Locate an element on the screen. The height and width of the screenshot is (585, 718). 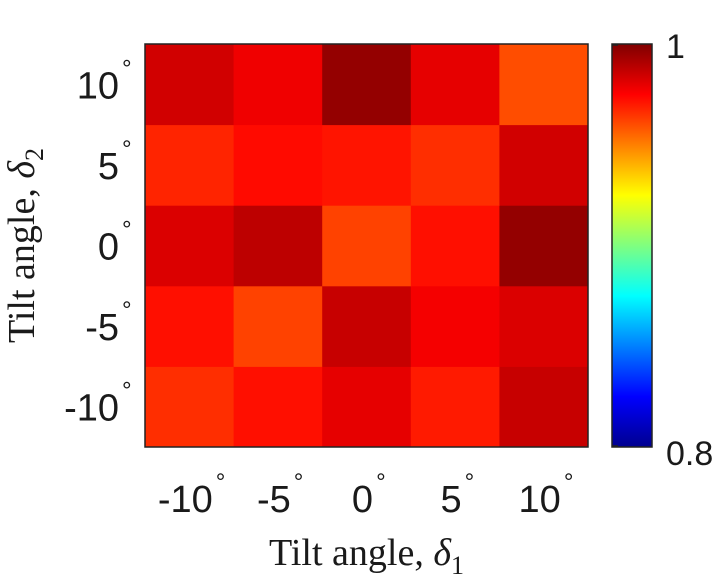
colorbar-max-label: 1 is located at coordinates (675, 47).